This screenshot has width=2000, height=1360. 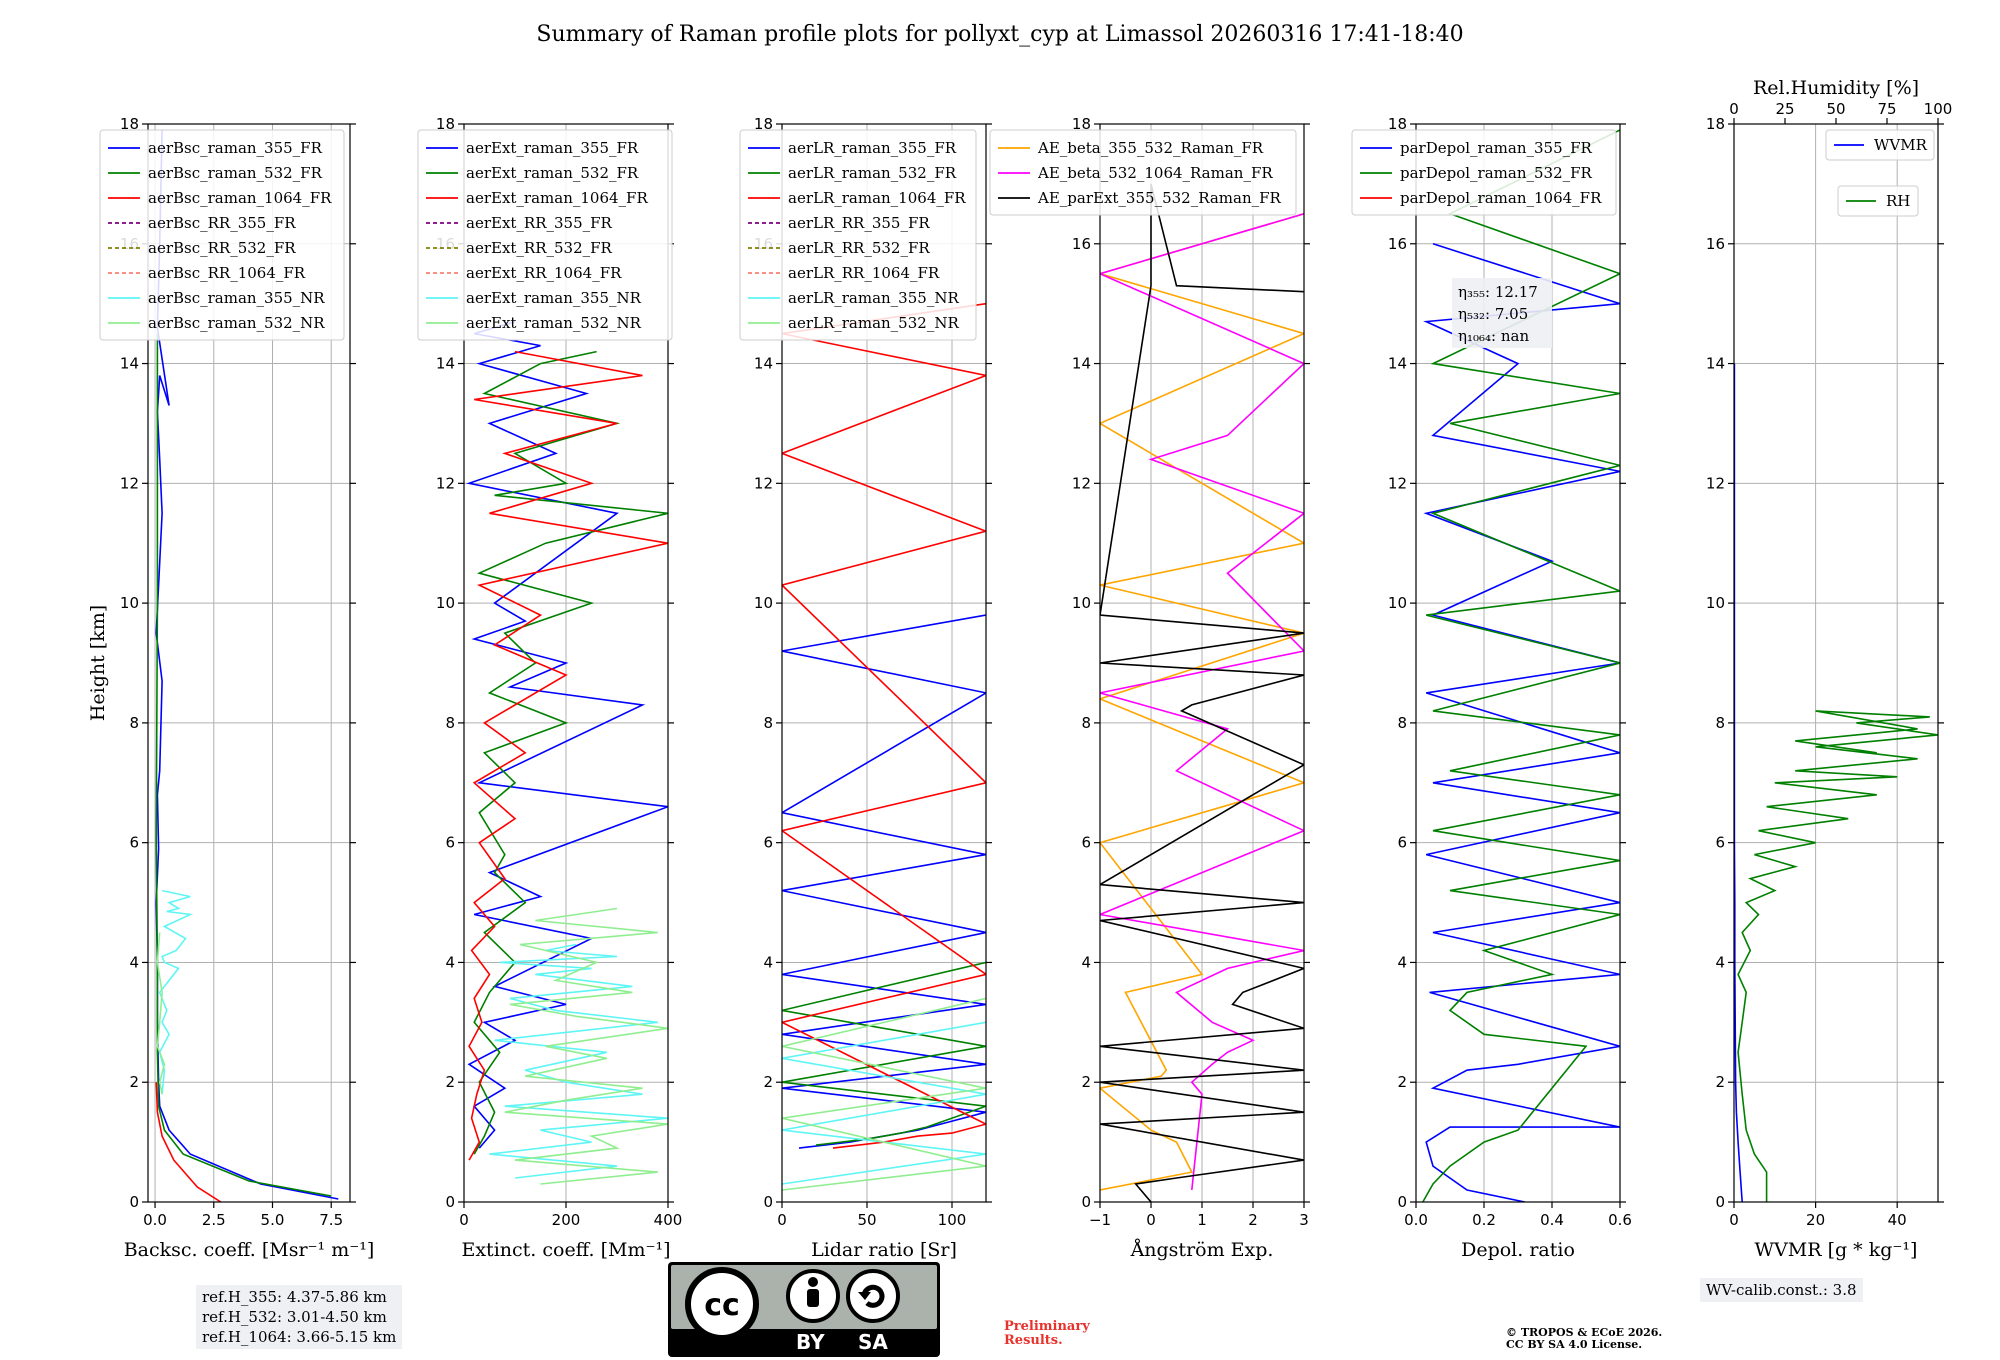 I want to click on legend-label: aerBsc_RR_355_FR, so click(x=222, y=223).